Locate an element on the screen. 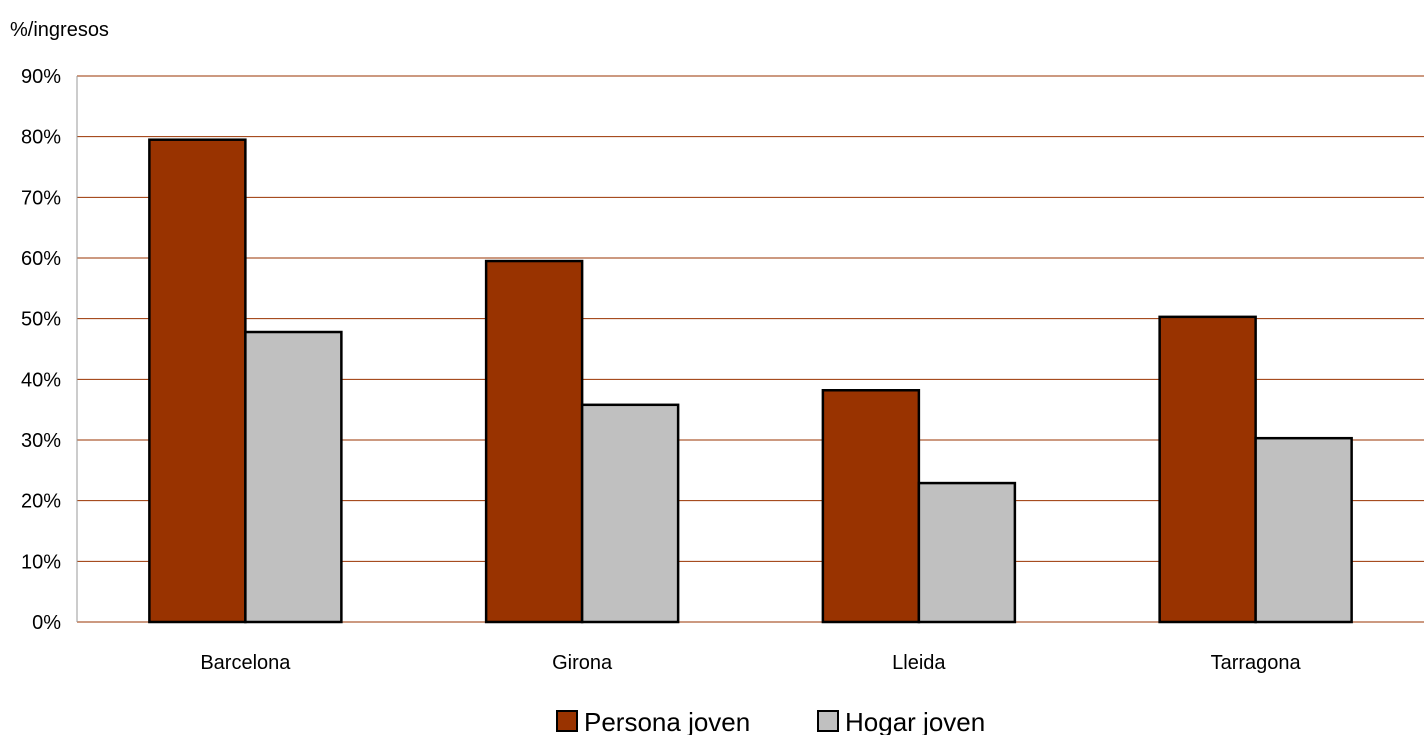  bar-tarragona-persona-joven is located at coordinates (1207, 469).